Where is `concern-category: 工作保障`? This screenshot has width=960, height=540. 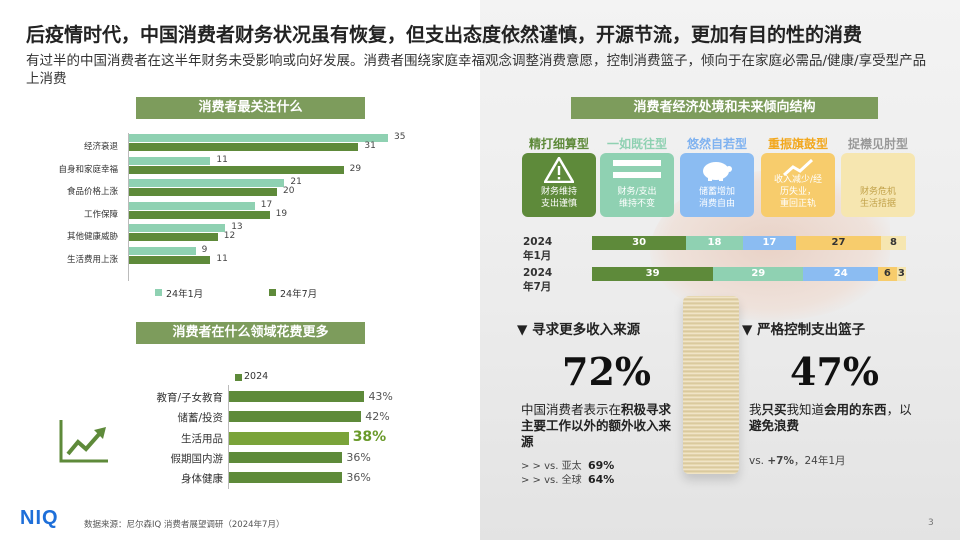
concern-category: 工作保障 is located at coordinates (100, 214).